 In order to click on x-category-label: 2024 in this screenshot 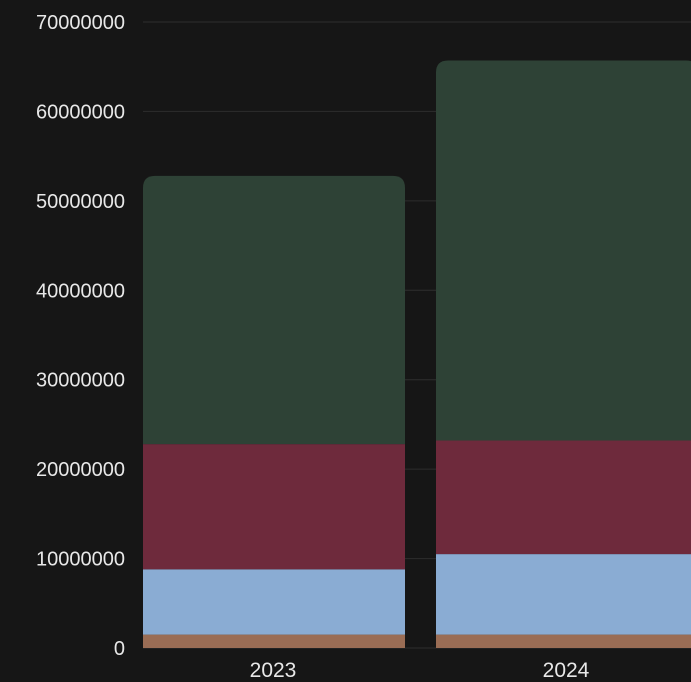, I will do `click(566, 670)`.